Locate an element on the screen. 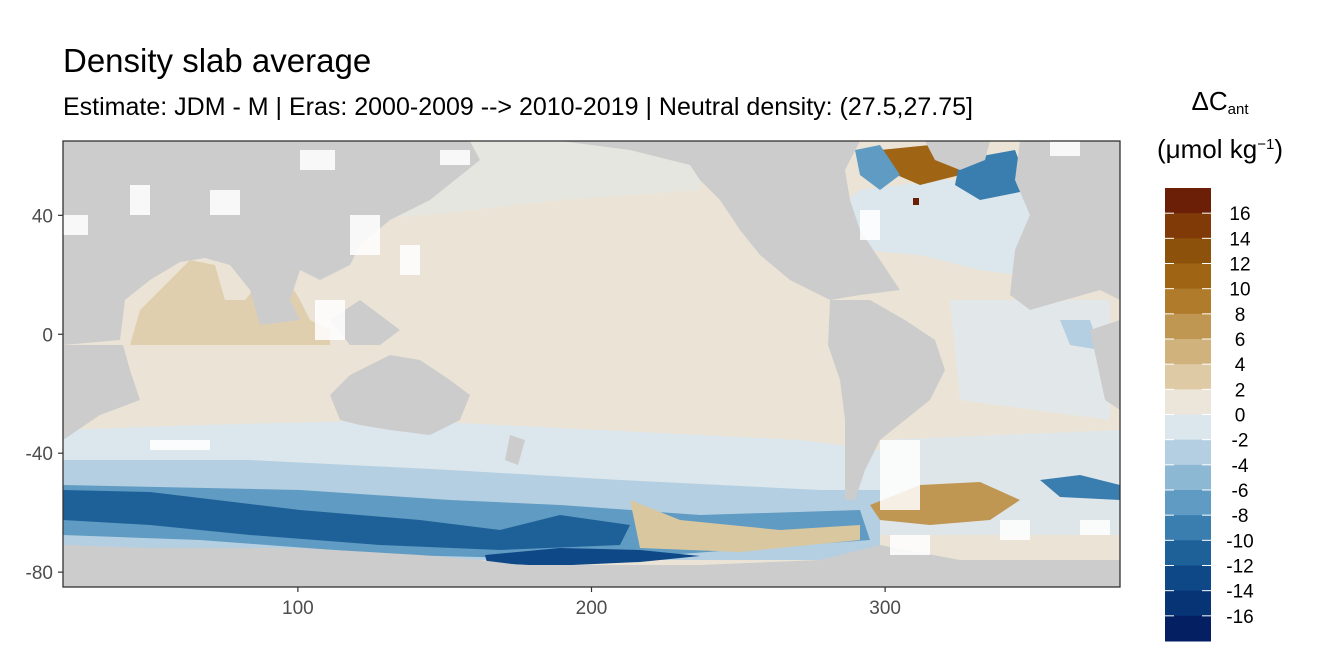  legend-title-unit: (μmol kg−1) is located at coordinates (1220, 149).